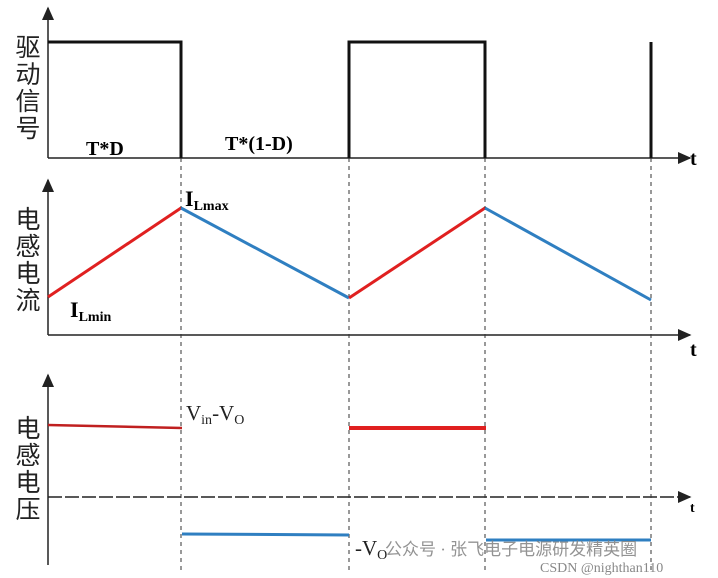  I want to click on interval-label: T*D, so click(105, 149).